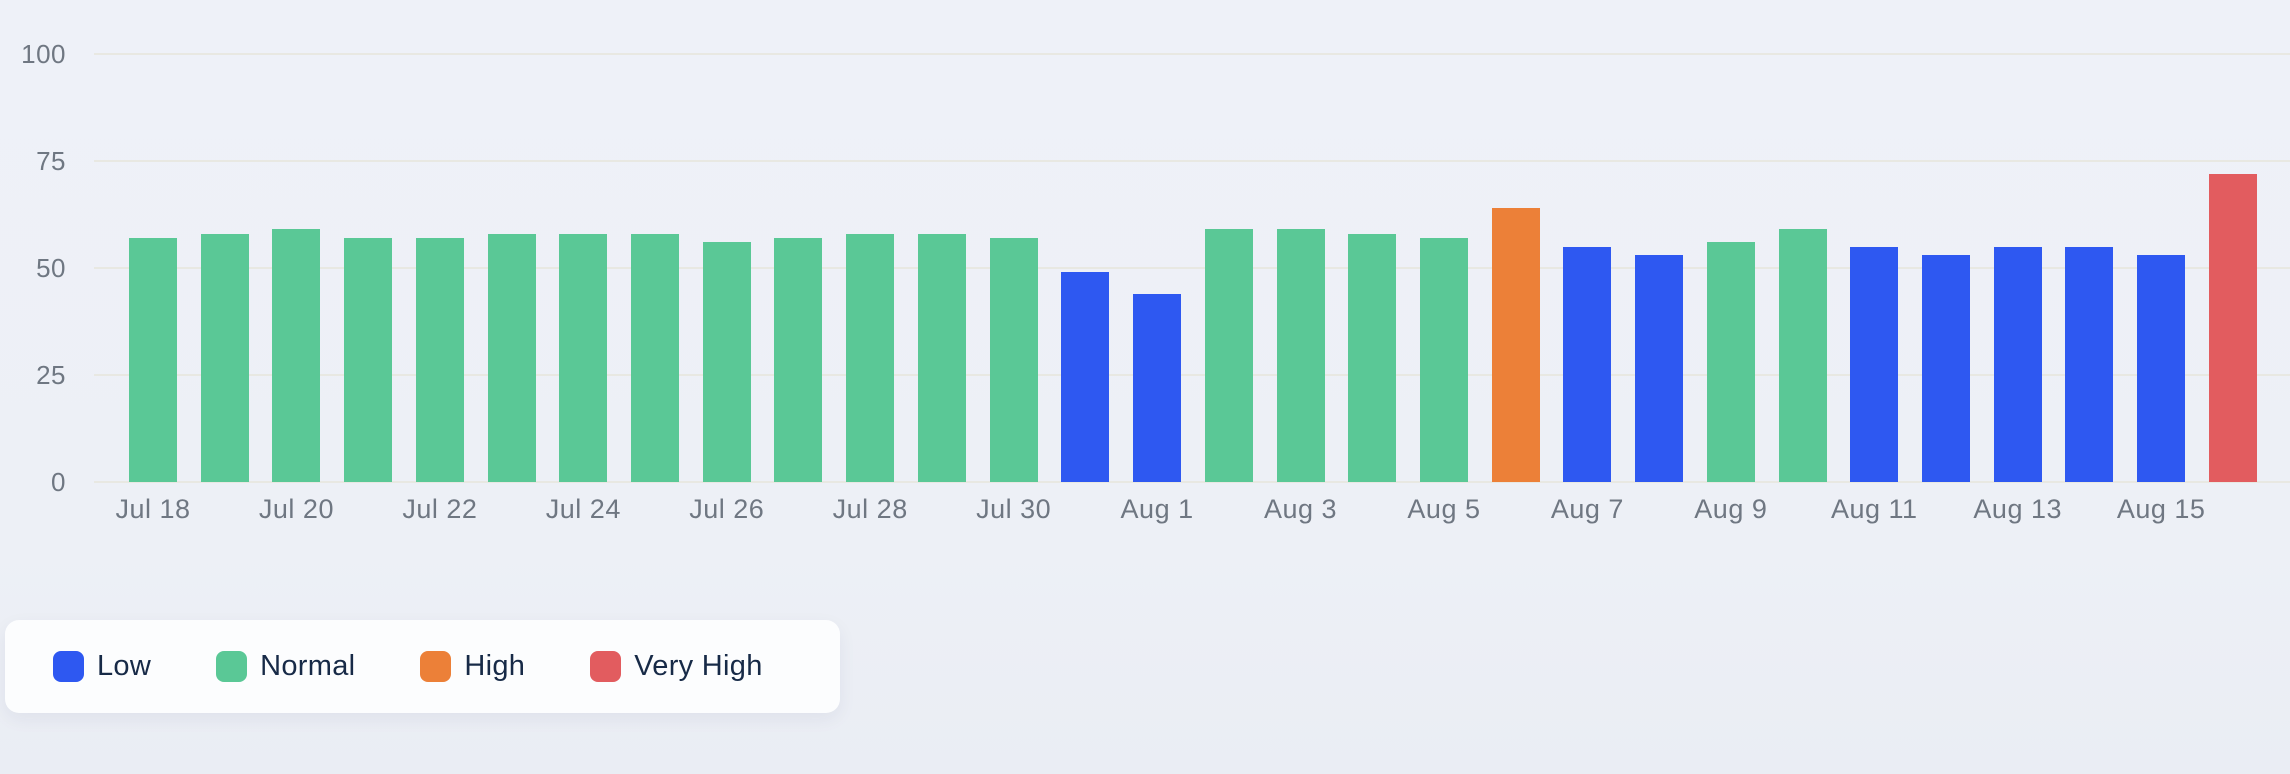 This screenshot has width=2290, height=774. What do you see at coordinates (1444, 509) in the screenshot?
I see `x-axis-tick-aug-5: Aug 5` at bounding box center [1444, 509].